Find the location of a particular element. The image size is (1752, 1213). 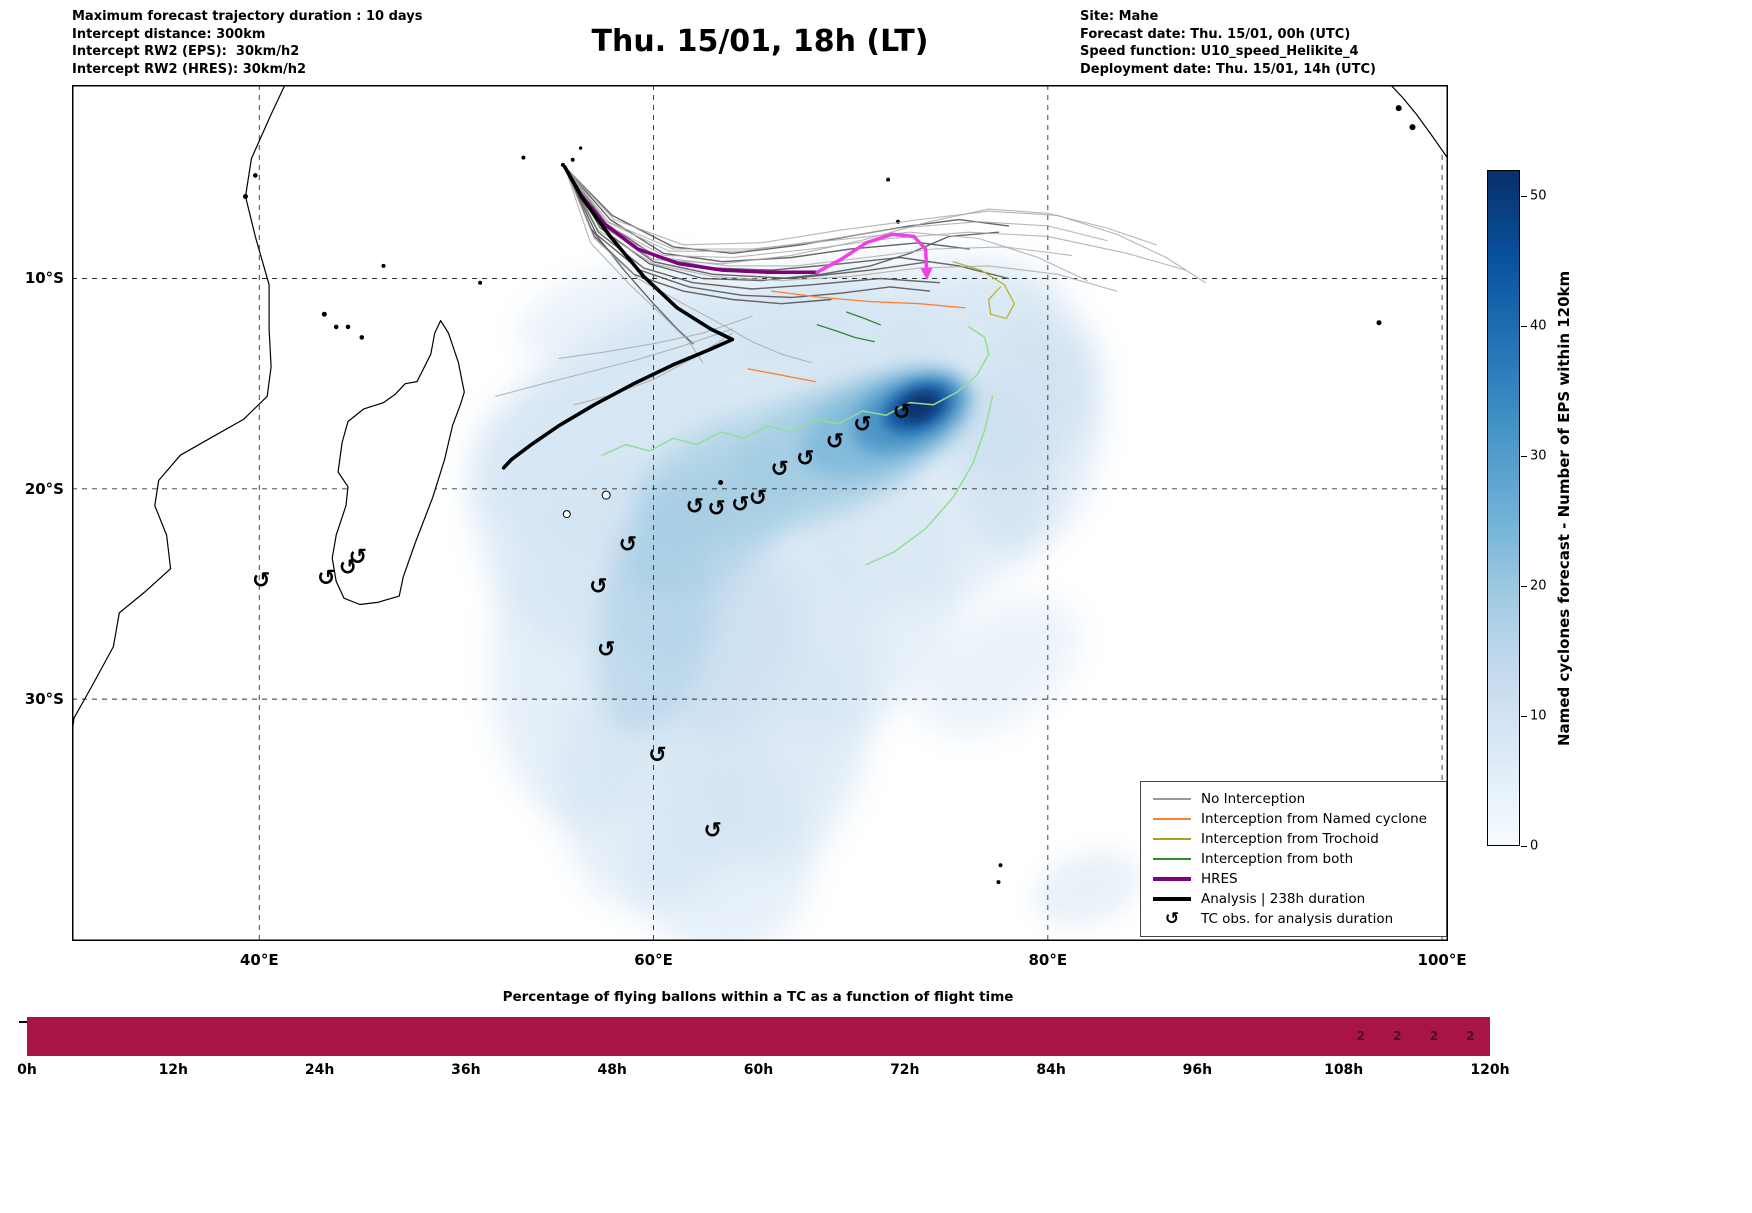

bottom-x-tick-label: 24h is located at coordinates (319, 1070).